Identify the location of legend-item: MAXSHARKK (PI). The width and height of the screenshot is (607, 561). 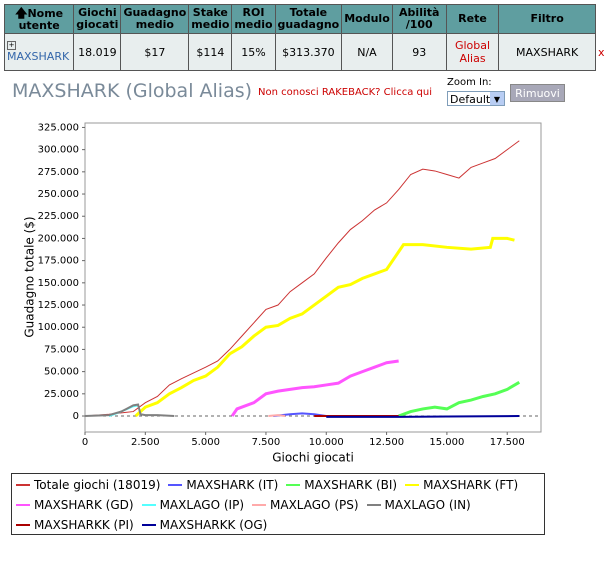
(75, 525).